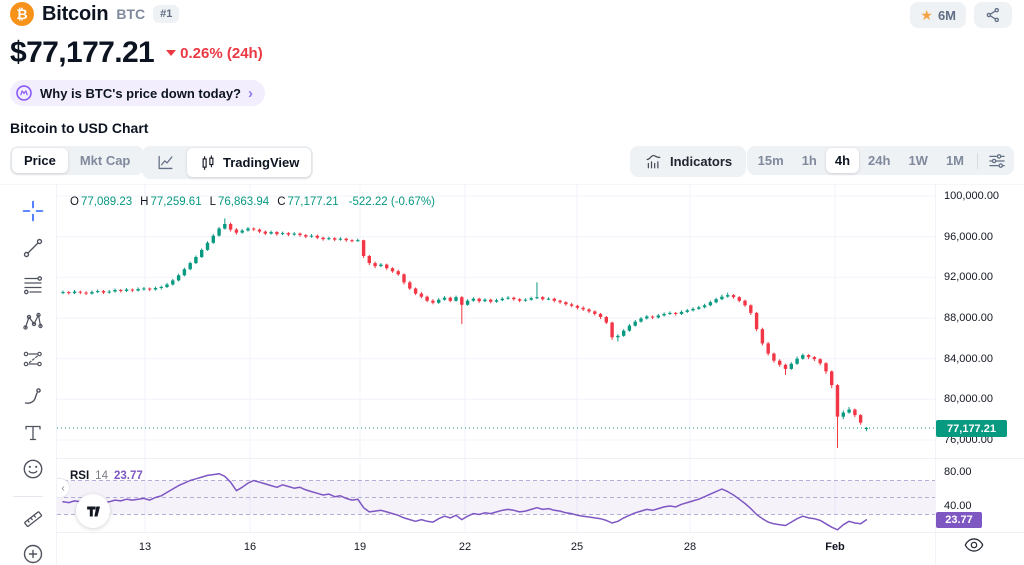  Describe the element at coordinates (33, 519) in the screenshot. I see `ruler-tool-icon` at that location.